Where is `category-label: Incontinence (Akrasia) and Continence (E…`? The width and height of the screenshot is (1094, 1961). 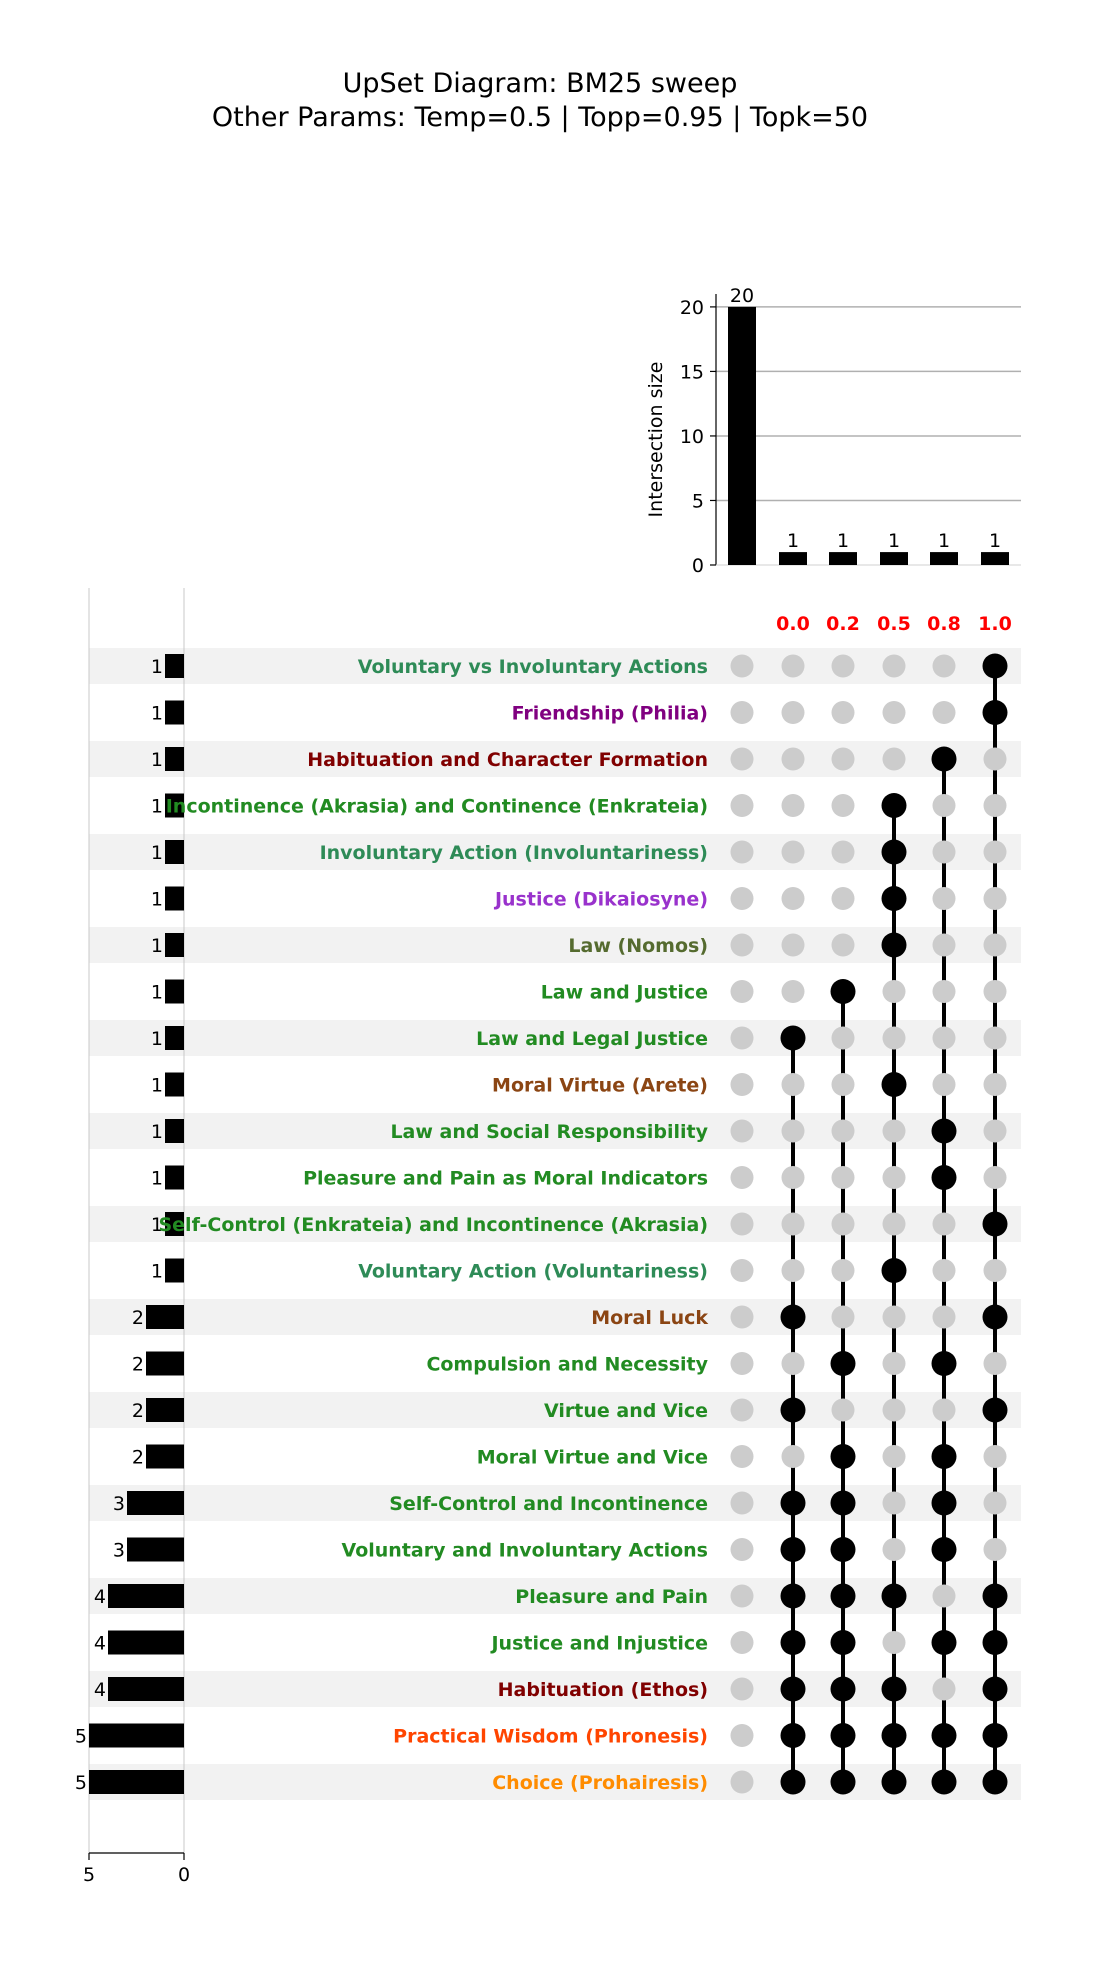 category-label: Incontinence (Akrasia) and Continence (E… is located at coordinates (437, 807).